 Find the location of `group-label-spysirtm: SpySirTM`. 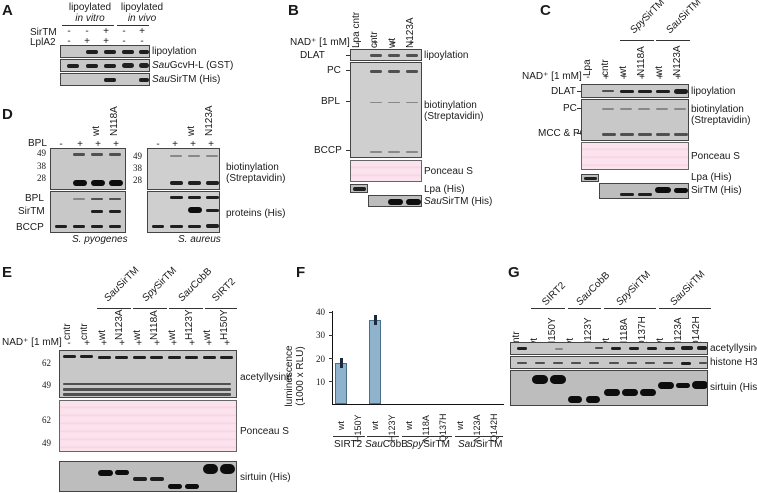

group-label-spysirtm: SpySirTM is located at coordinates (648, 18).